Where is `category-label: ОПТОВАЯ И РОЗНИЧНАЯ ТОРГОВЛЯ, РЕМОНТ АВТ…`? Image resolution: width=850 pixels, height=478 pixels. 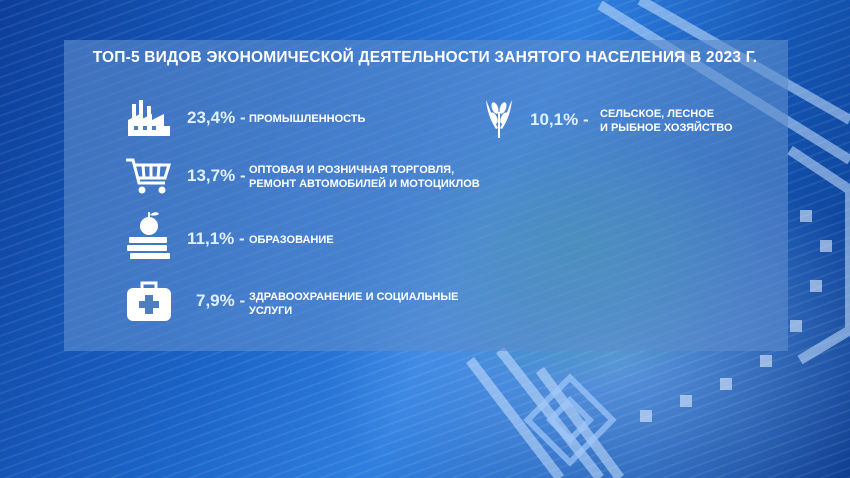
category-label: ОПТОВАЯ И РОЗНИЧНАЯ ТОРГОВЛЯ, РЕМОНТ АВТ… is located at coordinates (364, 177).